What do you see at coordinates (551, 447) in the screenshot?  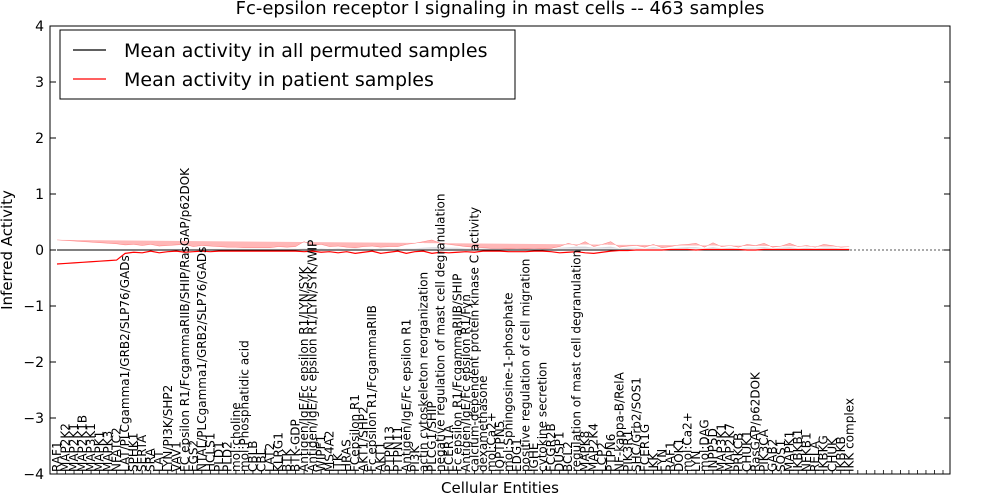 I see `x-tick-label: FCGR2B` at bounding box center [551, 447].